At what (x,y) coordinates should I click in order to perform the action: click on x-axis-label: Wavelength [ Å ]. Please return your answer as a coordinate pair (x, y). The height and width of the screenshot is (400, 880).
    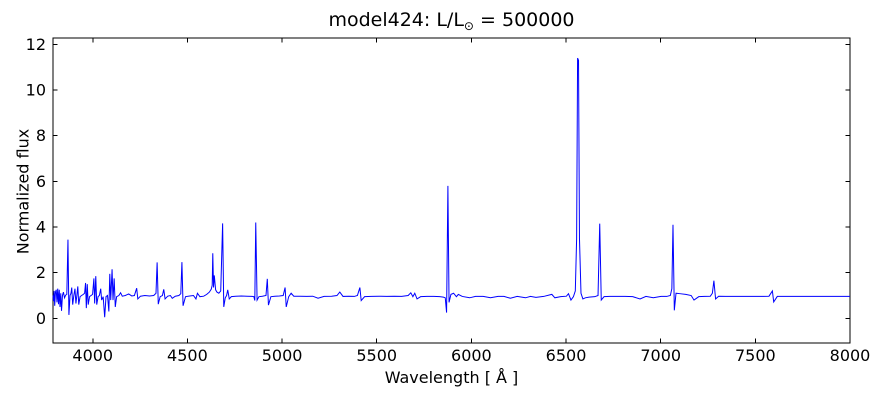
    Looking at the image, I should click on (451, 377).